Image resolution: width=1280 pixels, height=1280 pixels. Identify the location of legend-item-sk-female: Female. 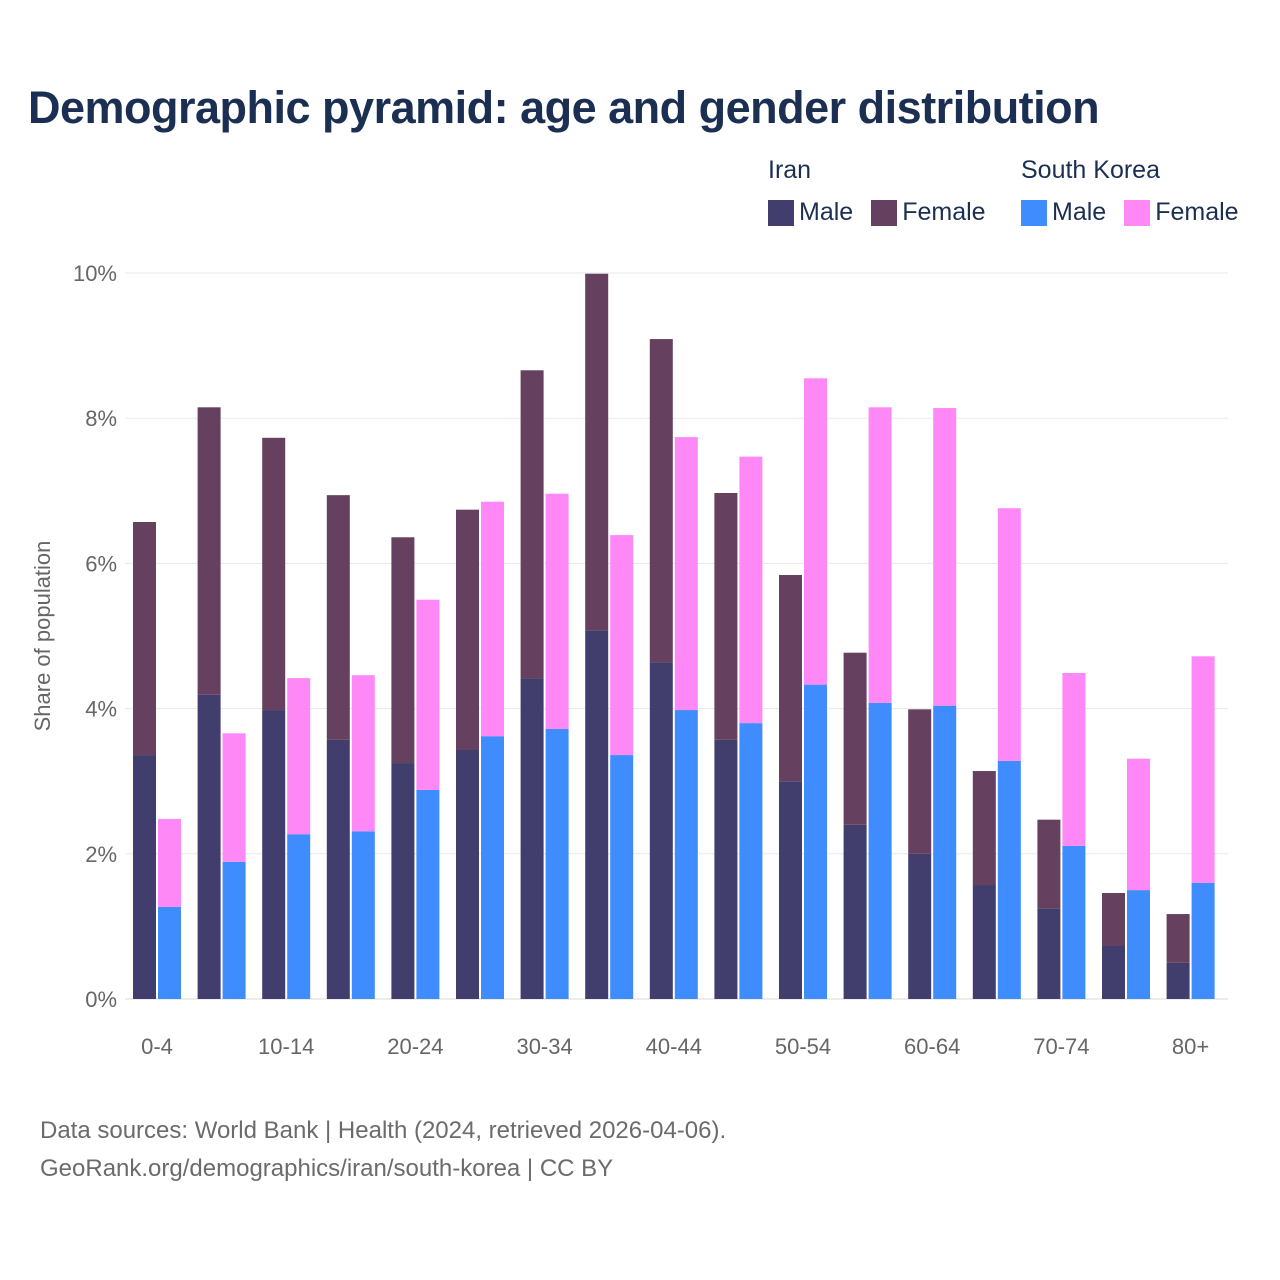
(1181, 212).